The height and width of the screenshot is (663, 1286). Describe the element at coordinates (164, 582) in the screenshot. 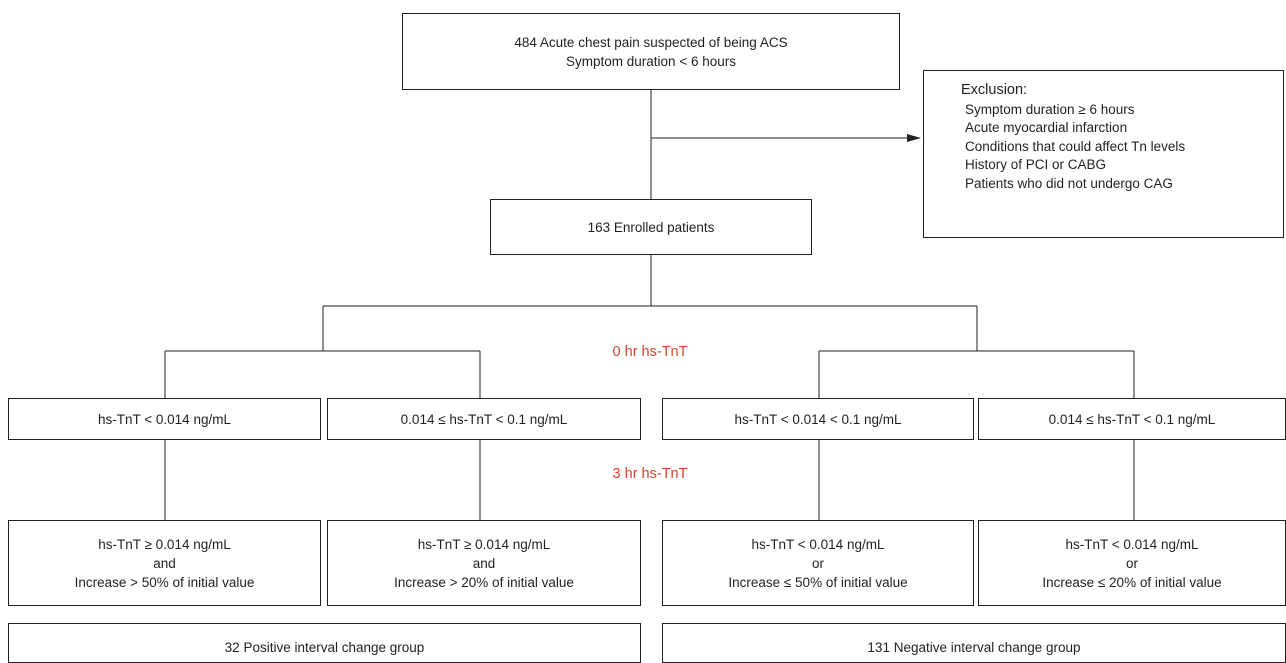

I see `criteria-line: Increase > 50% of initial value` at that location.